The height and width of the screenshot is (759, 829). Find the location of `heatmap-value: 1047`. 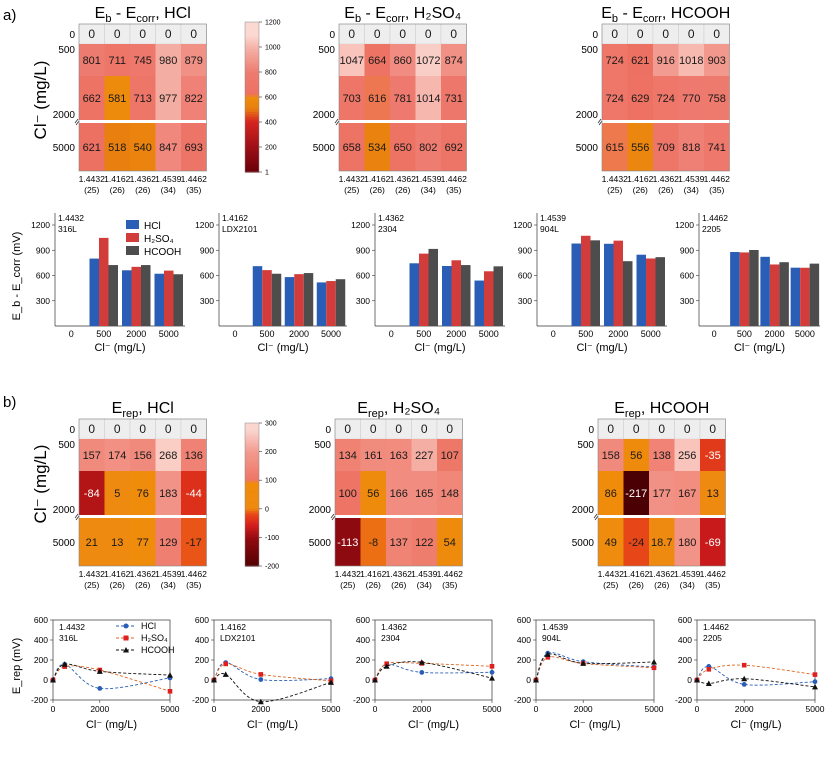

heatmap-value: 1047 is located at coordinates (352, 61).